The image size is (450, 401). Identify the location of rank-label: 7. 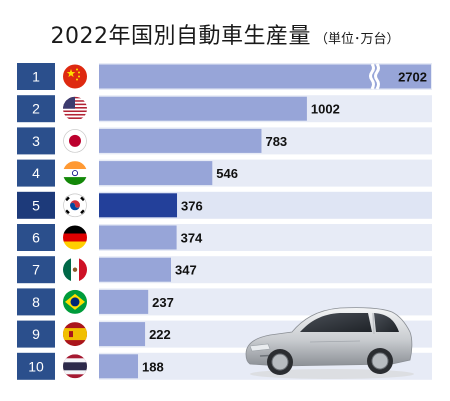
(36, 270).